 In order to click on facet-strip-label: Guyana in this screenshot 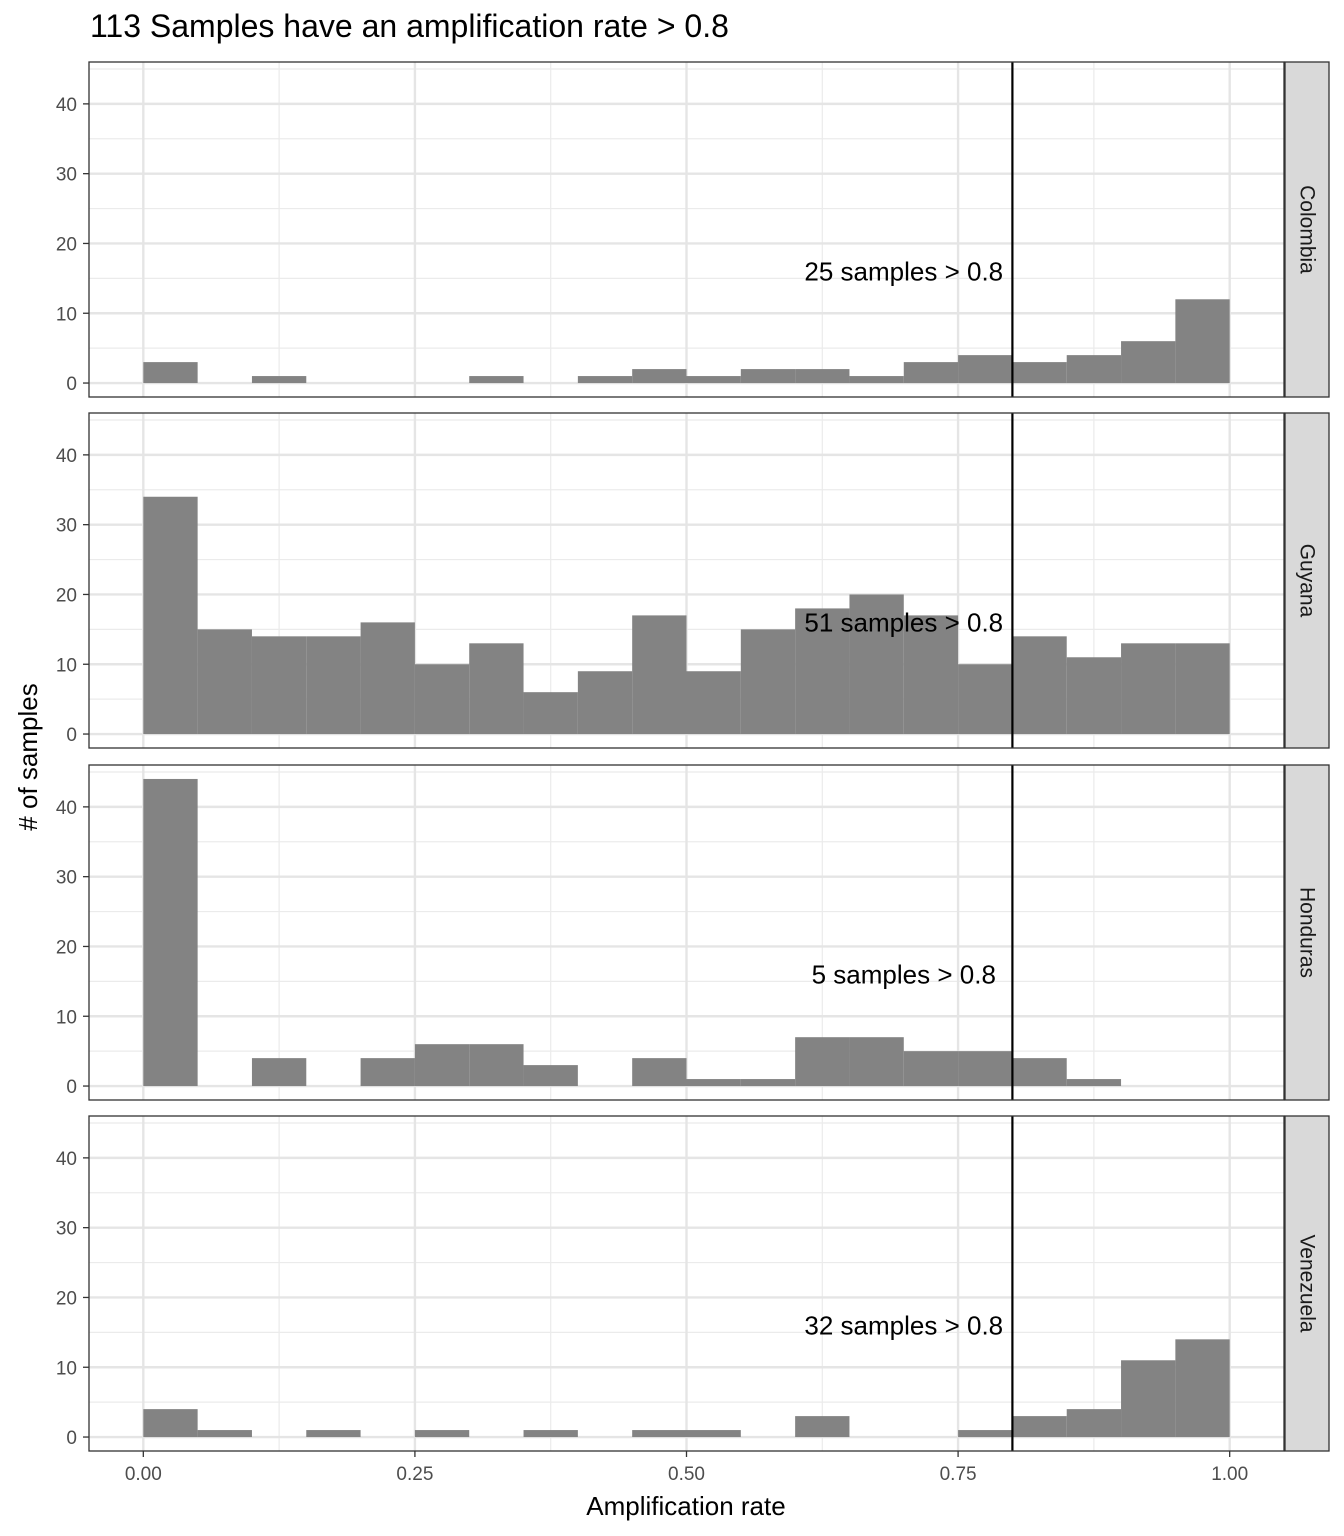, I will do `click(1307, 581)`.